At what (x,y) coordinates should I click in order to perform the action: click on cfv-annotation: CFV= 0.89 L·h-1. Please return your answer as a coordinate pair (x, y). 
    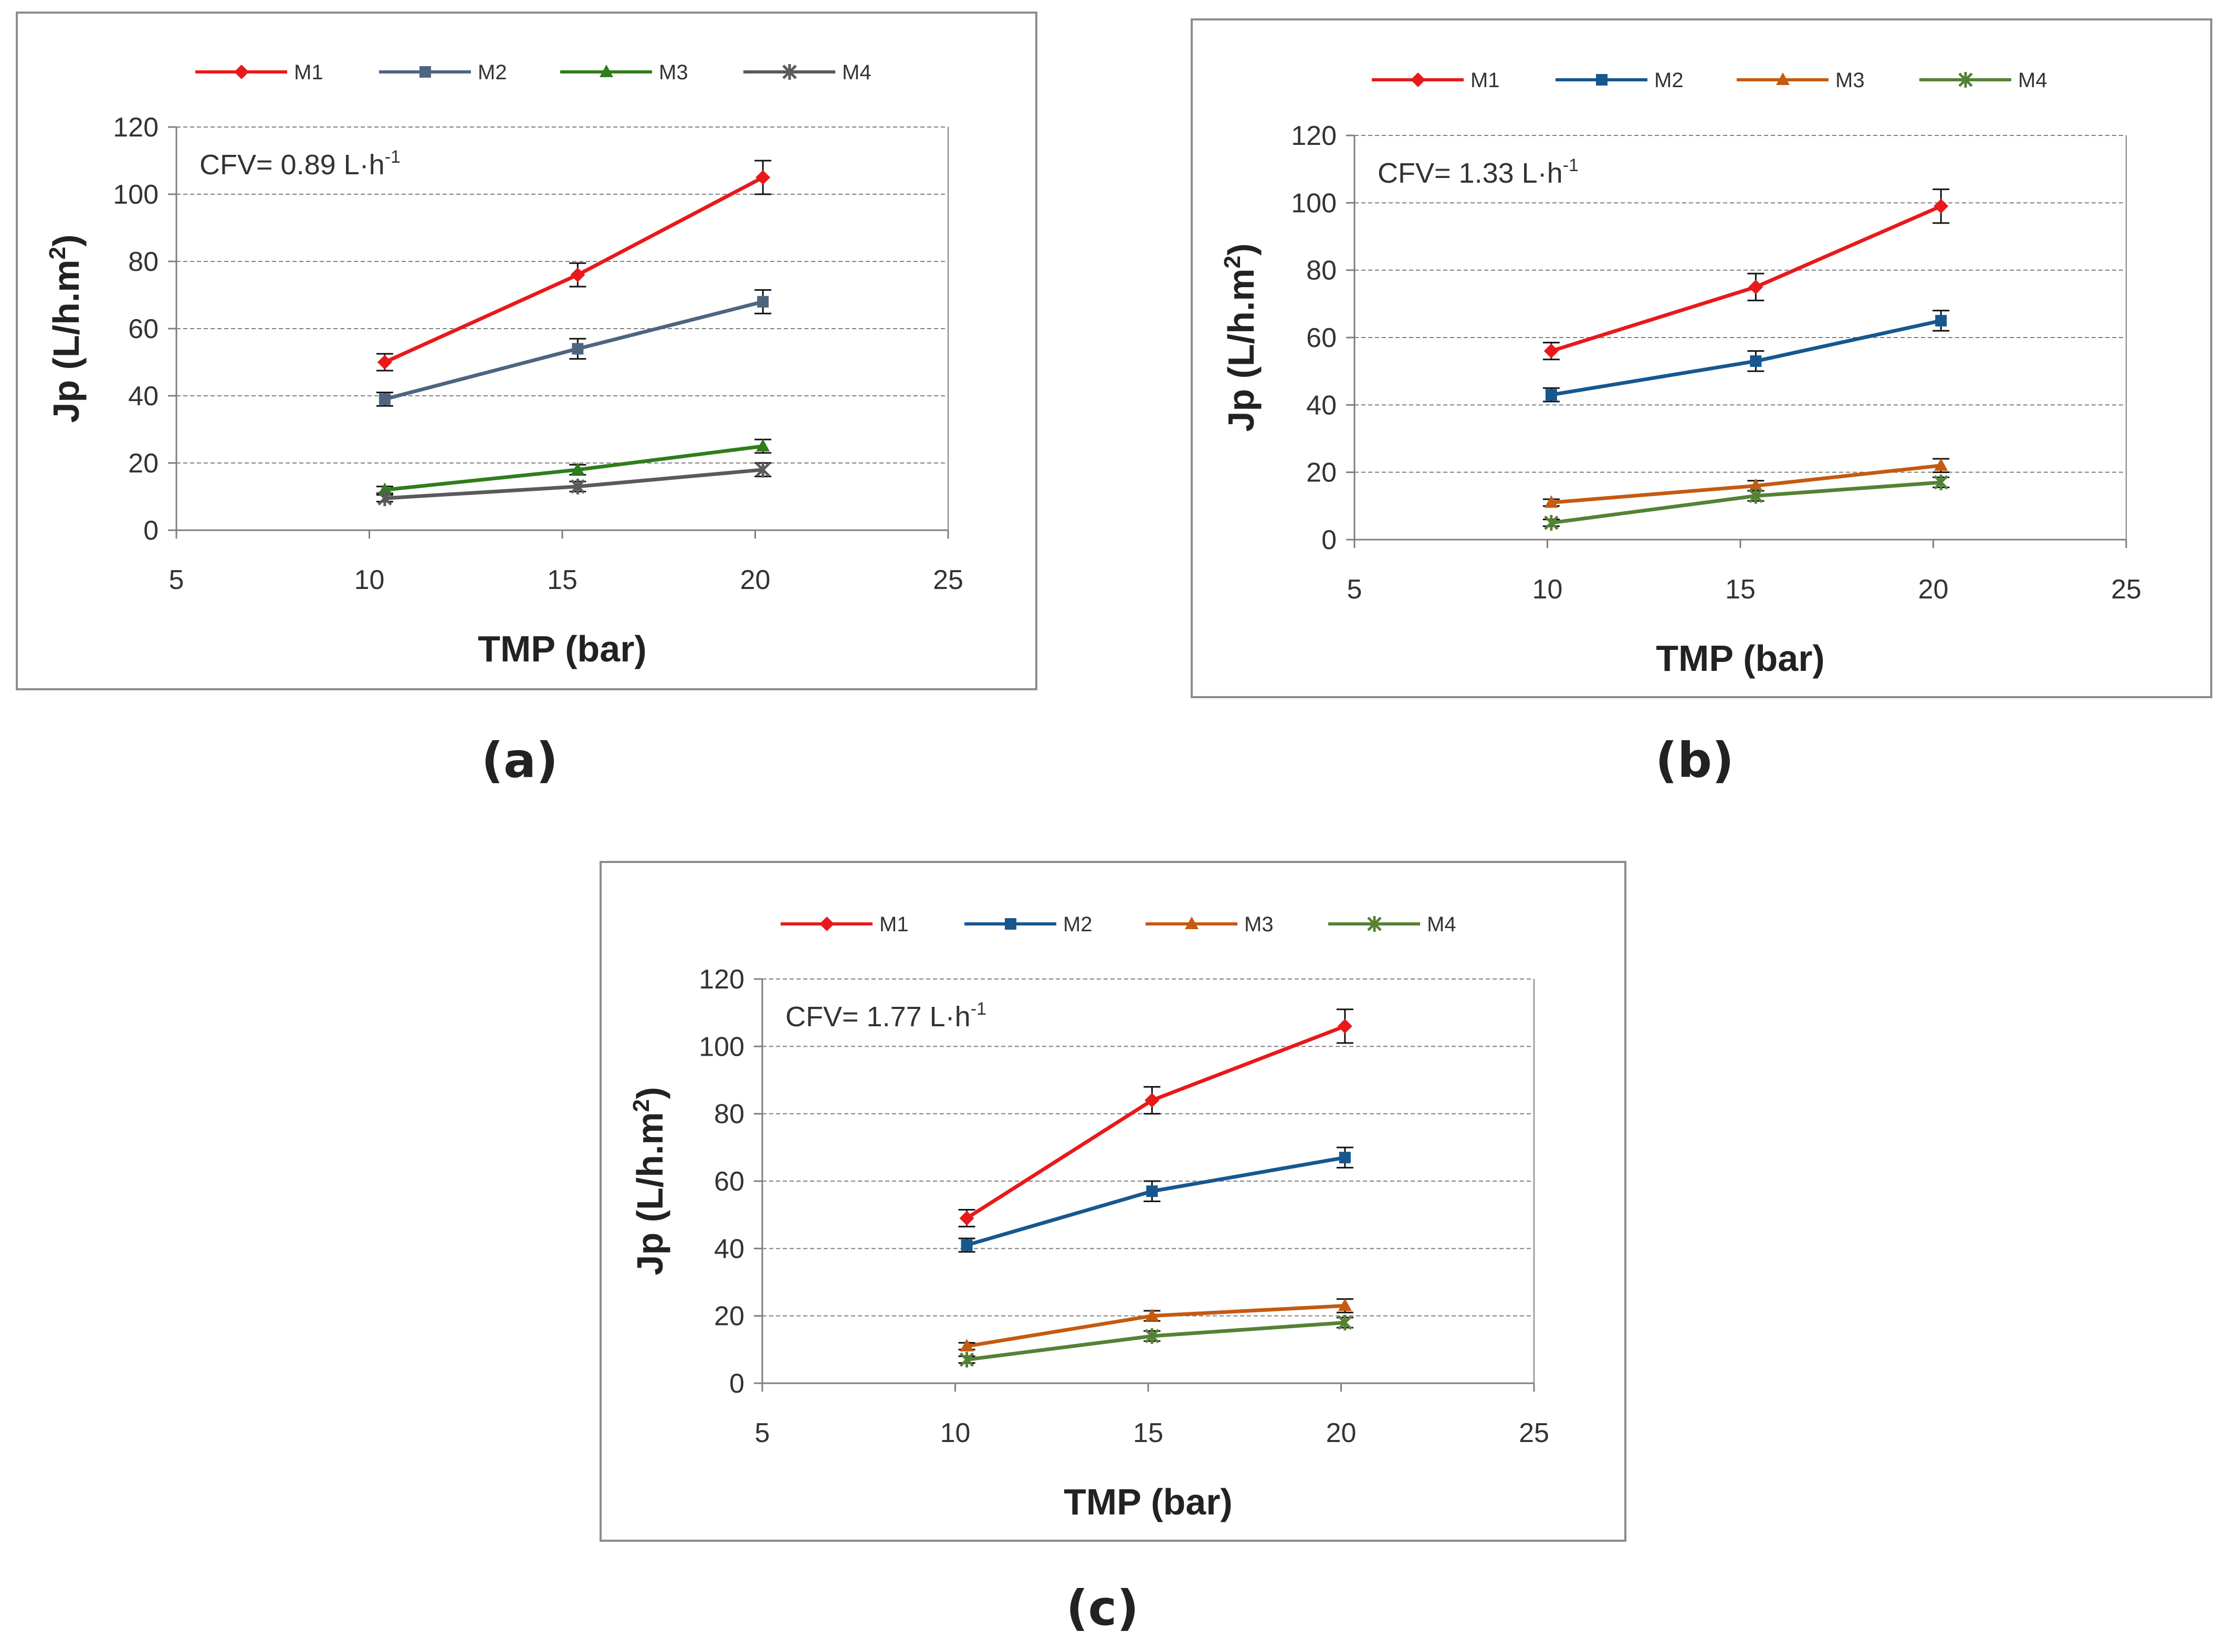
    Looking at the image, I should click on (300, 164).